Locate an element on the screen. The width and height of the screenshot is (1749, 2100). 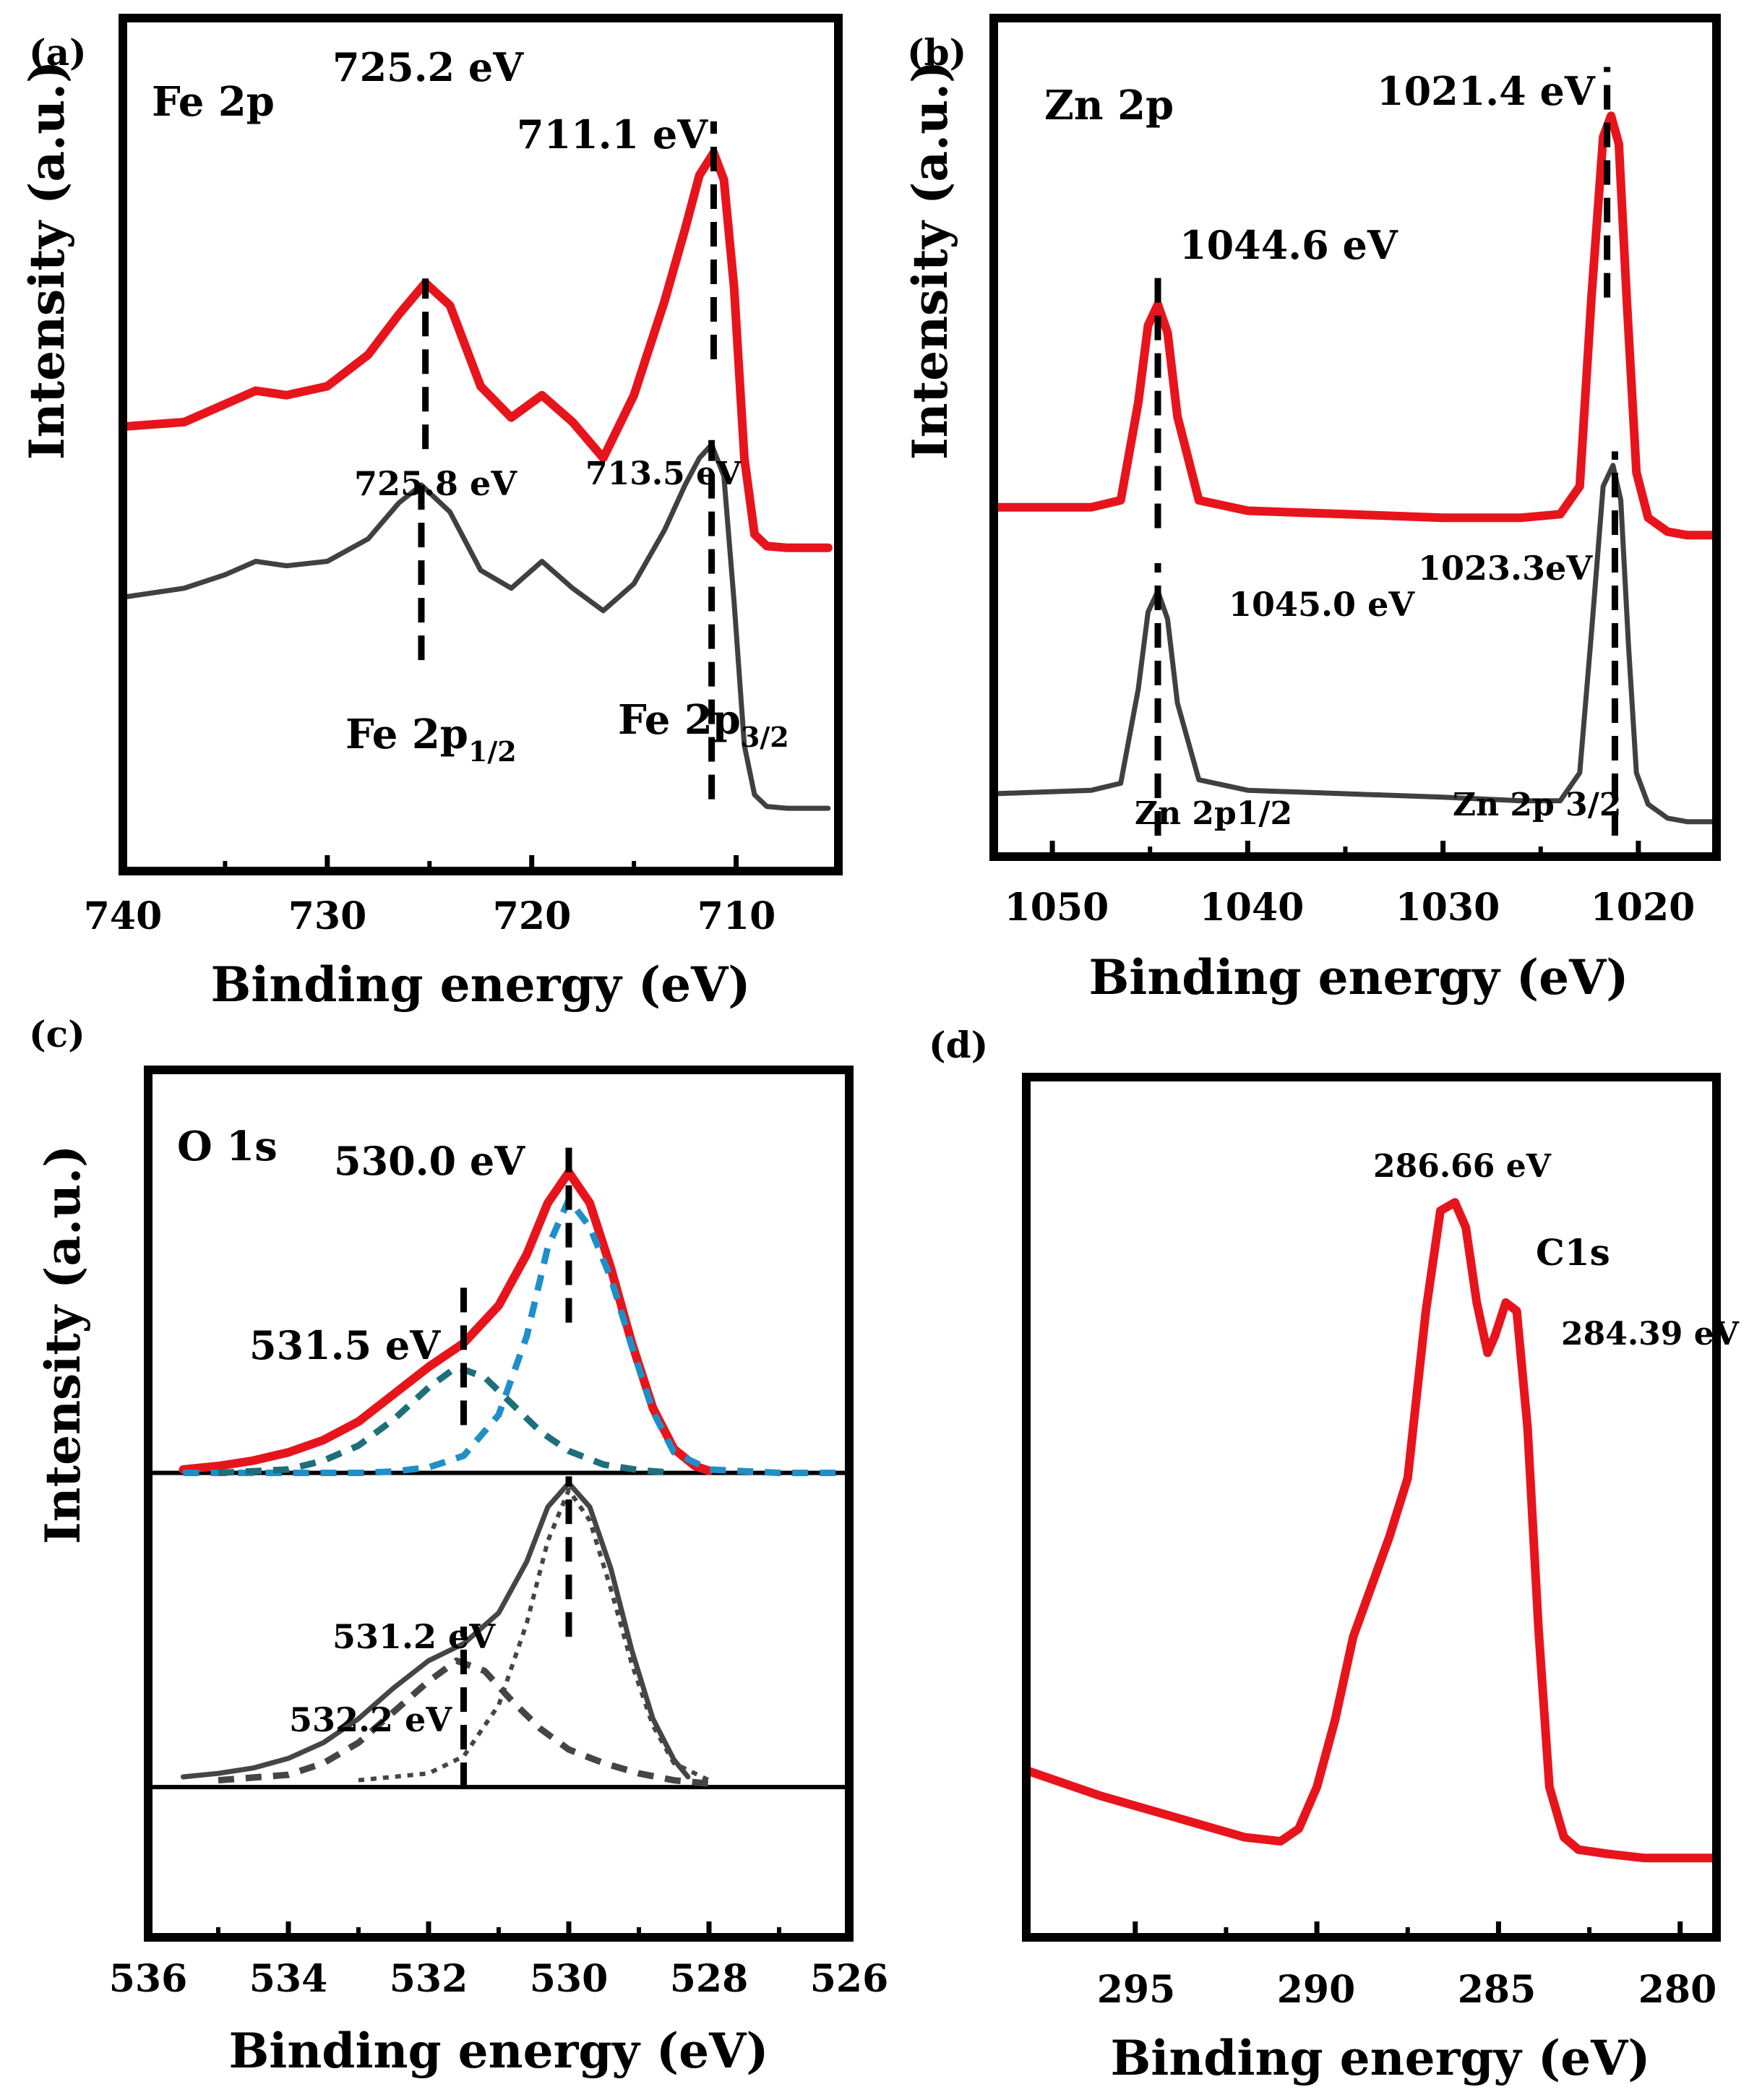
panel-b-zn-2p-three-half: Zn 2p 3/2 is located at coordinates (1537, 805).